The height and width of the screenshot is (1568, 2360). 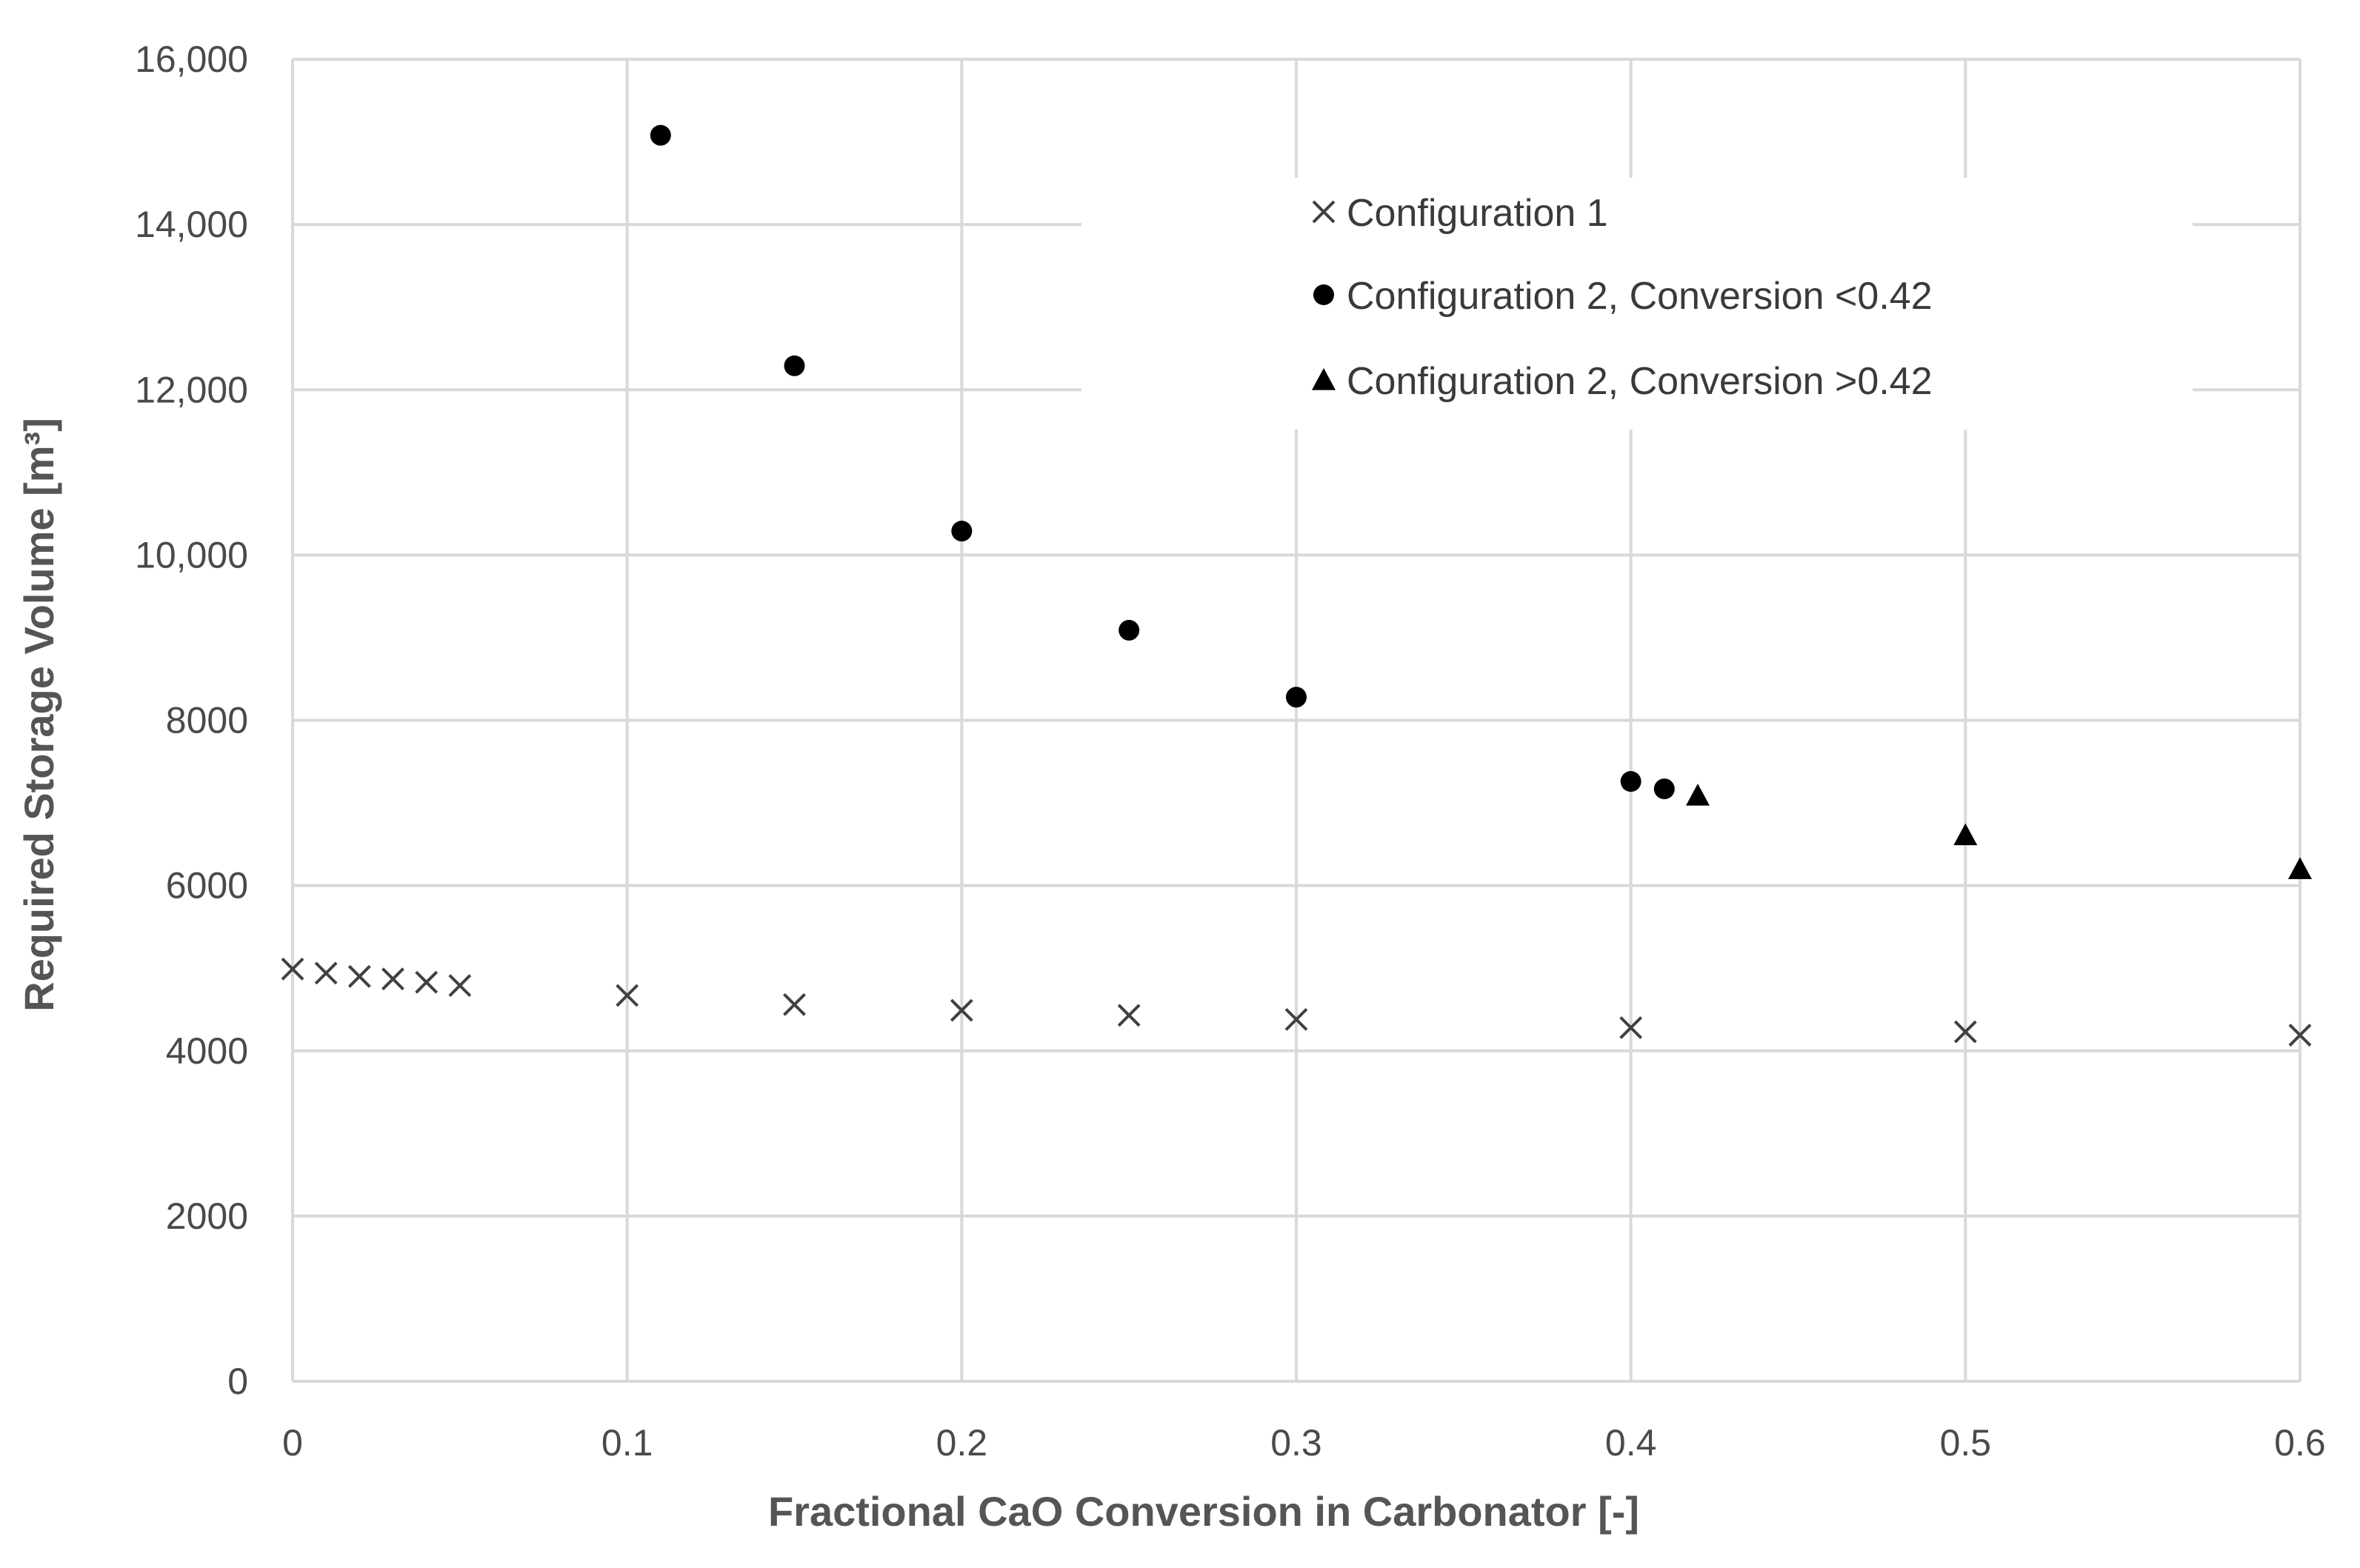 I want to click on y-tick-label: 6000, so click(x=207, y=886).